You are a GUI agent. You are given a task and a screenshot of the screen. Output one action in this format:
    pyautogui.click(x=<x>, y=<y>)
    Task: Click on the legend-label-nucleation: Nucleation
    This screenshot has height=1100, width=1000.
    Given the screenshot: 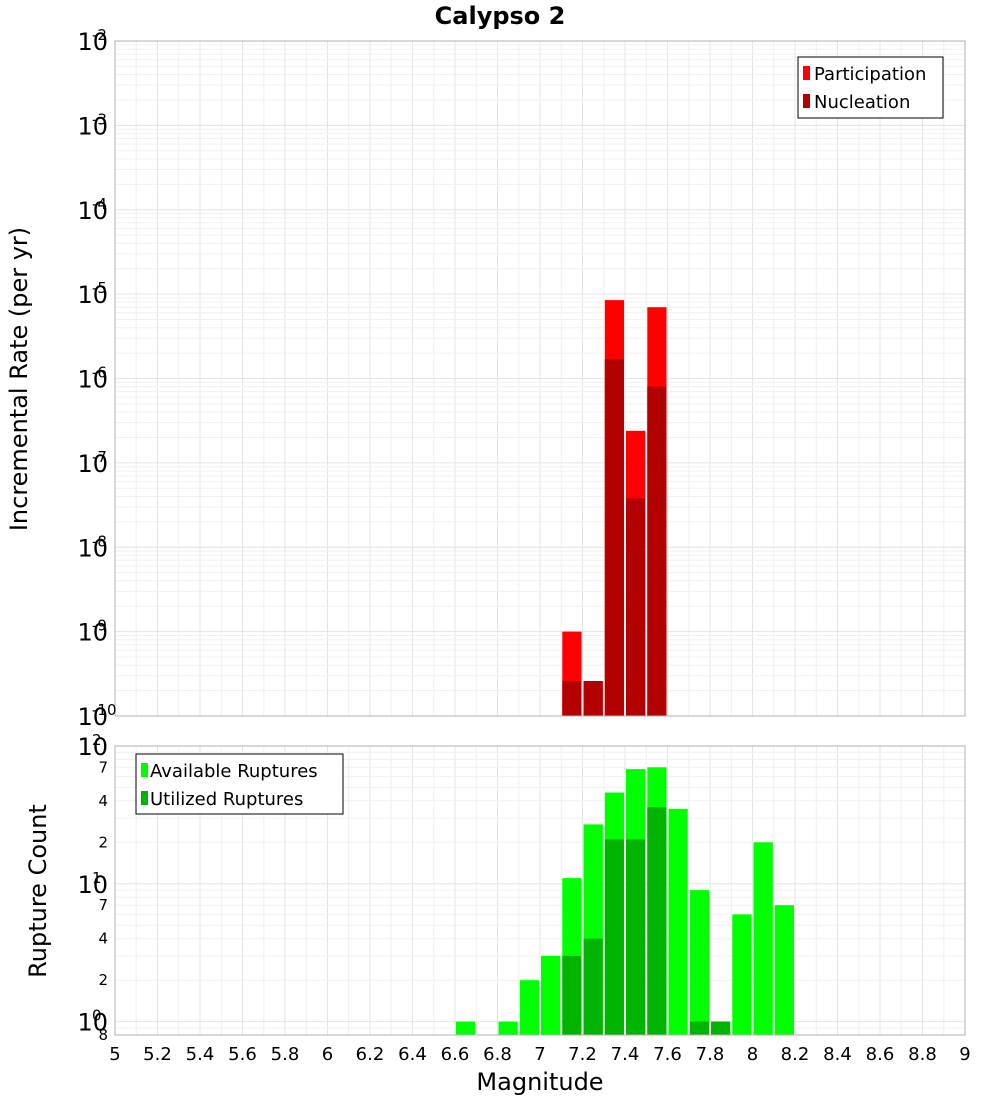 What is the action you would take?
    pyautogui.click(x=862, y=102)
    